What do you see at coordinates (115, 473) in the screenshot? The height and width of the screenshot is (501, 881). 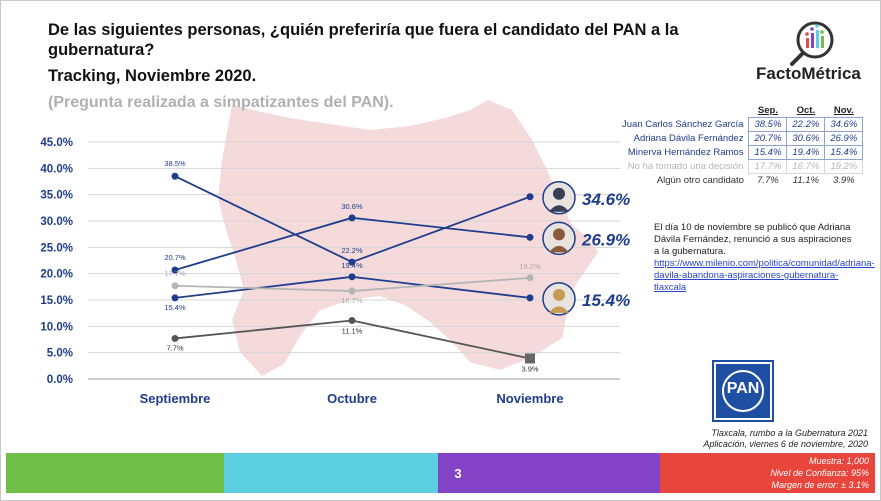 I see `footer-bar-green` at bounding box center [115, 473].